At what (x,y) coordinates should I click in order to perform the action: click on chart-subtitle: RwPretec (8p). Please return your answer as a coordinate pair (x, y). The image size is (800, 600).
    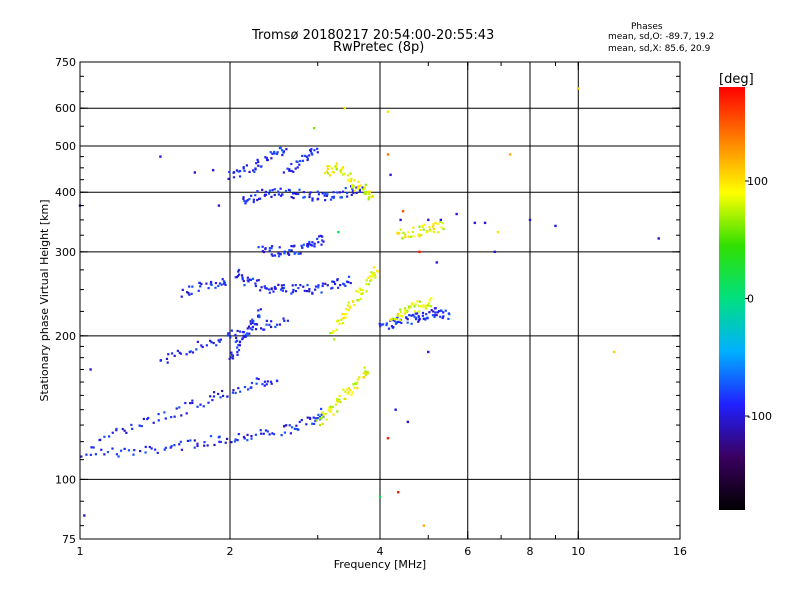
    Looking at the image, I should click on (379, 47).